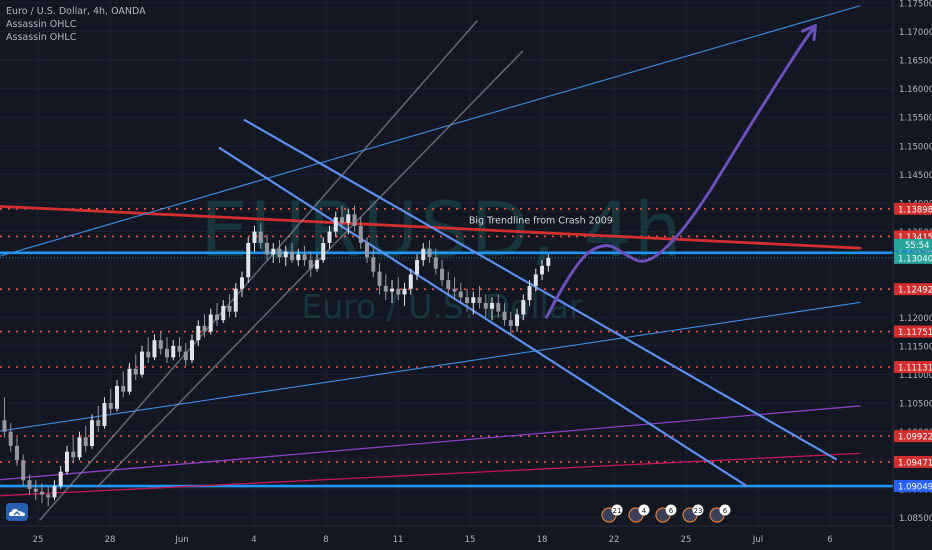 The width and height of the screenshot is (932, 550). I want to click on price-label-text: 1.09471, so click(915, 463).